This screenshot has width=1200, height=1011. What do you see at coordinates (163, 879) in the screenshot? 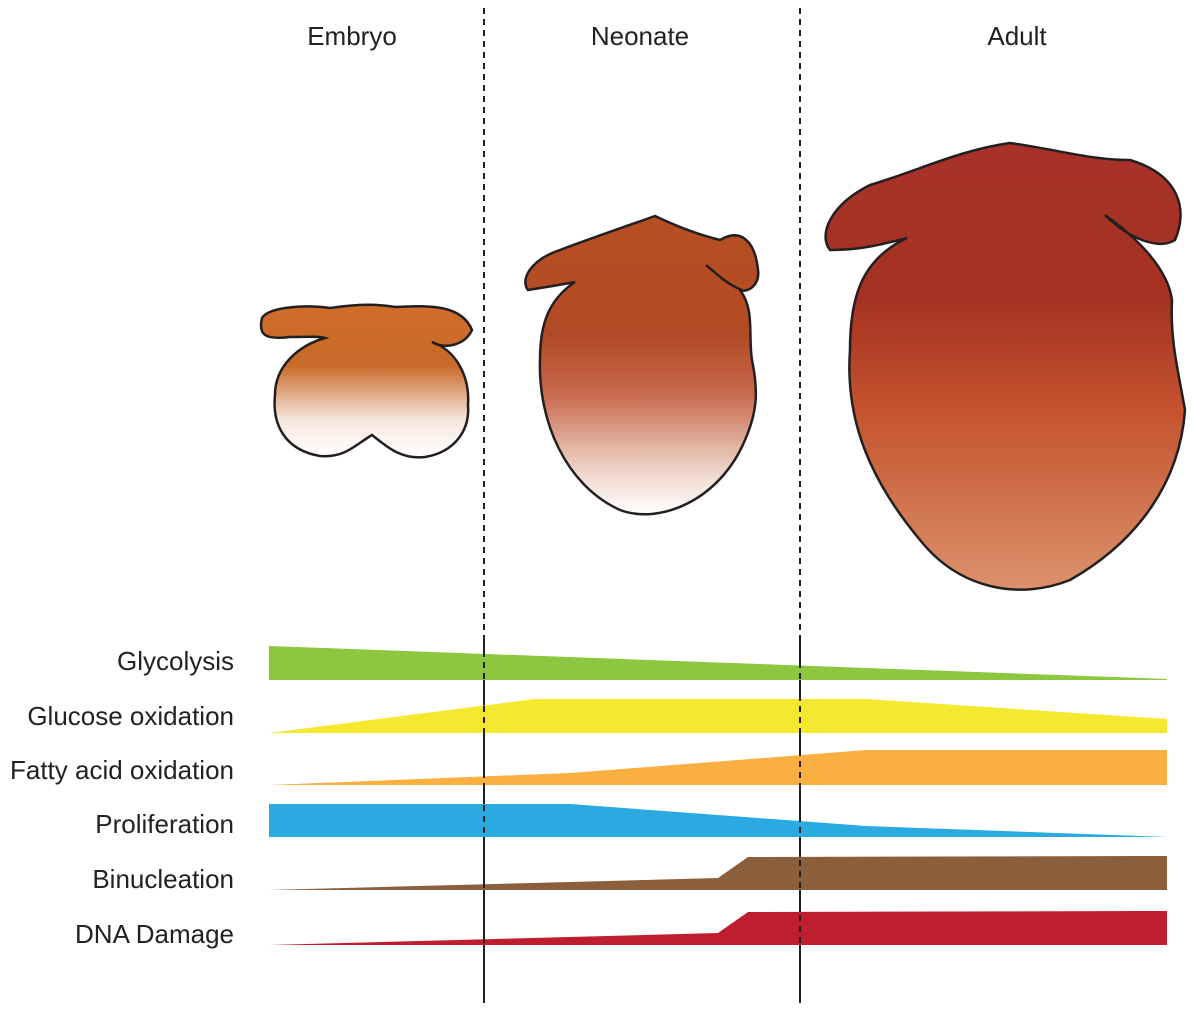
I see `row-label: Binucleation` at bounding box center [163, 879].